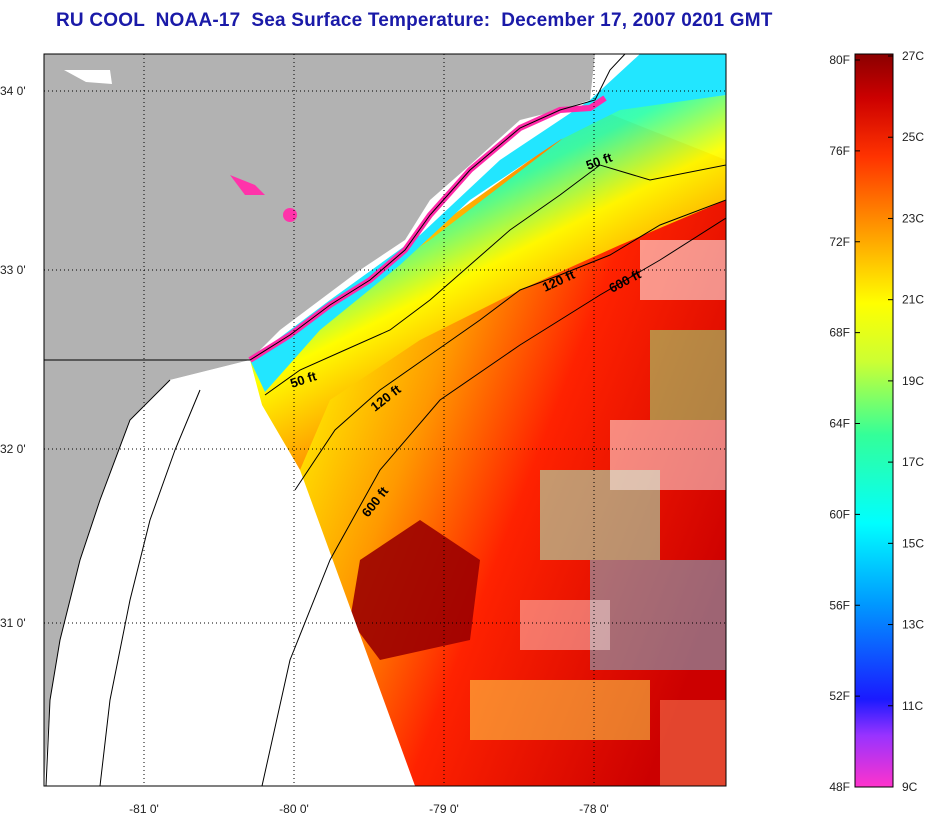 The height and width of the screenshot is (817, 928). I want to click on lat-tick-label: 34 0', so click(13, 91).